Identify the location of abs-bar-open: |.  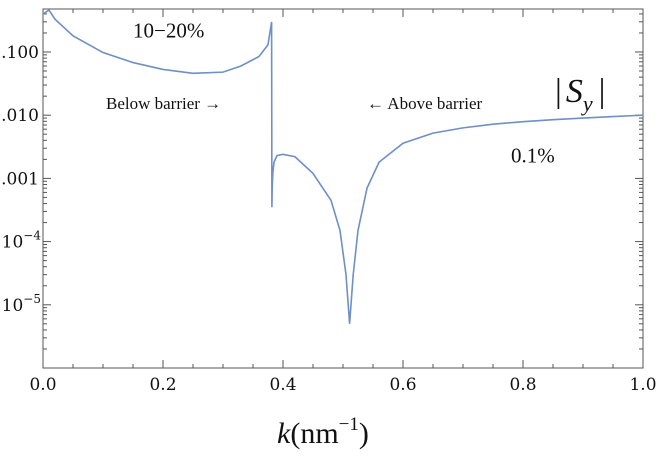
(558, 91).